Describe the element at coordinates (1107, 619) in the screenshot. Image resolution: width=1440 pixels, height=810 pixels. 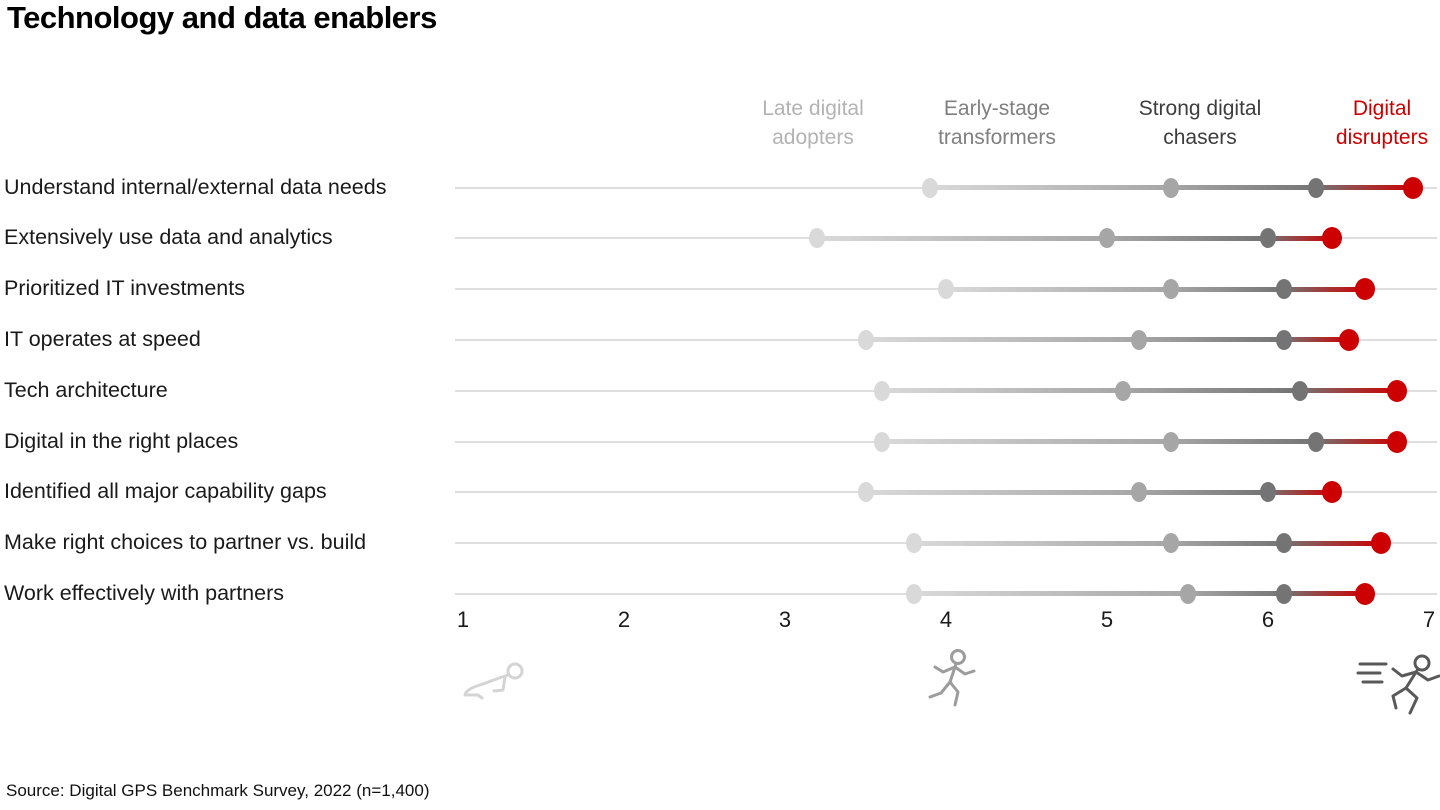
I see `x-axis-tick-label: 5` at that location.